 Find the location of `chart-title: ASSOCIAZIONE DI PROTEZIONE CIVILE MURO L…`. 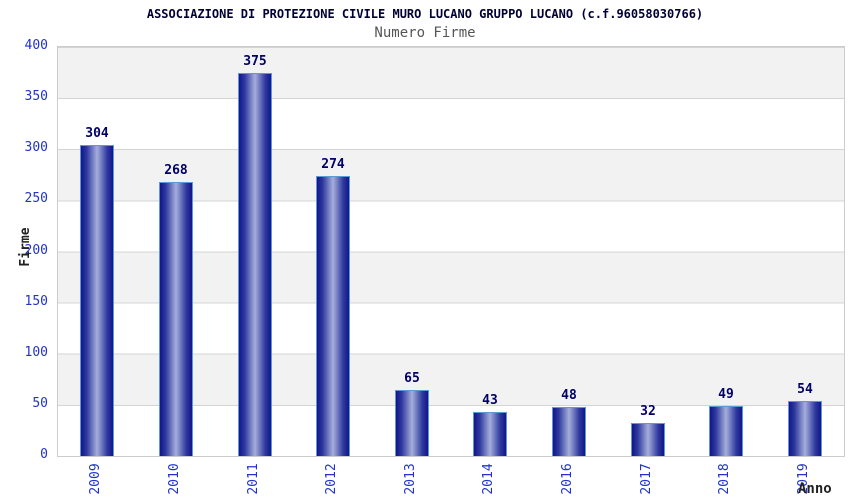

chart-title: ASSOCIAZIONE DI PROTEZIONE CIVILE MURO L… is located at coordinates (425, 14).